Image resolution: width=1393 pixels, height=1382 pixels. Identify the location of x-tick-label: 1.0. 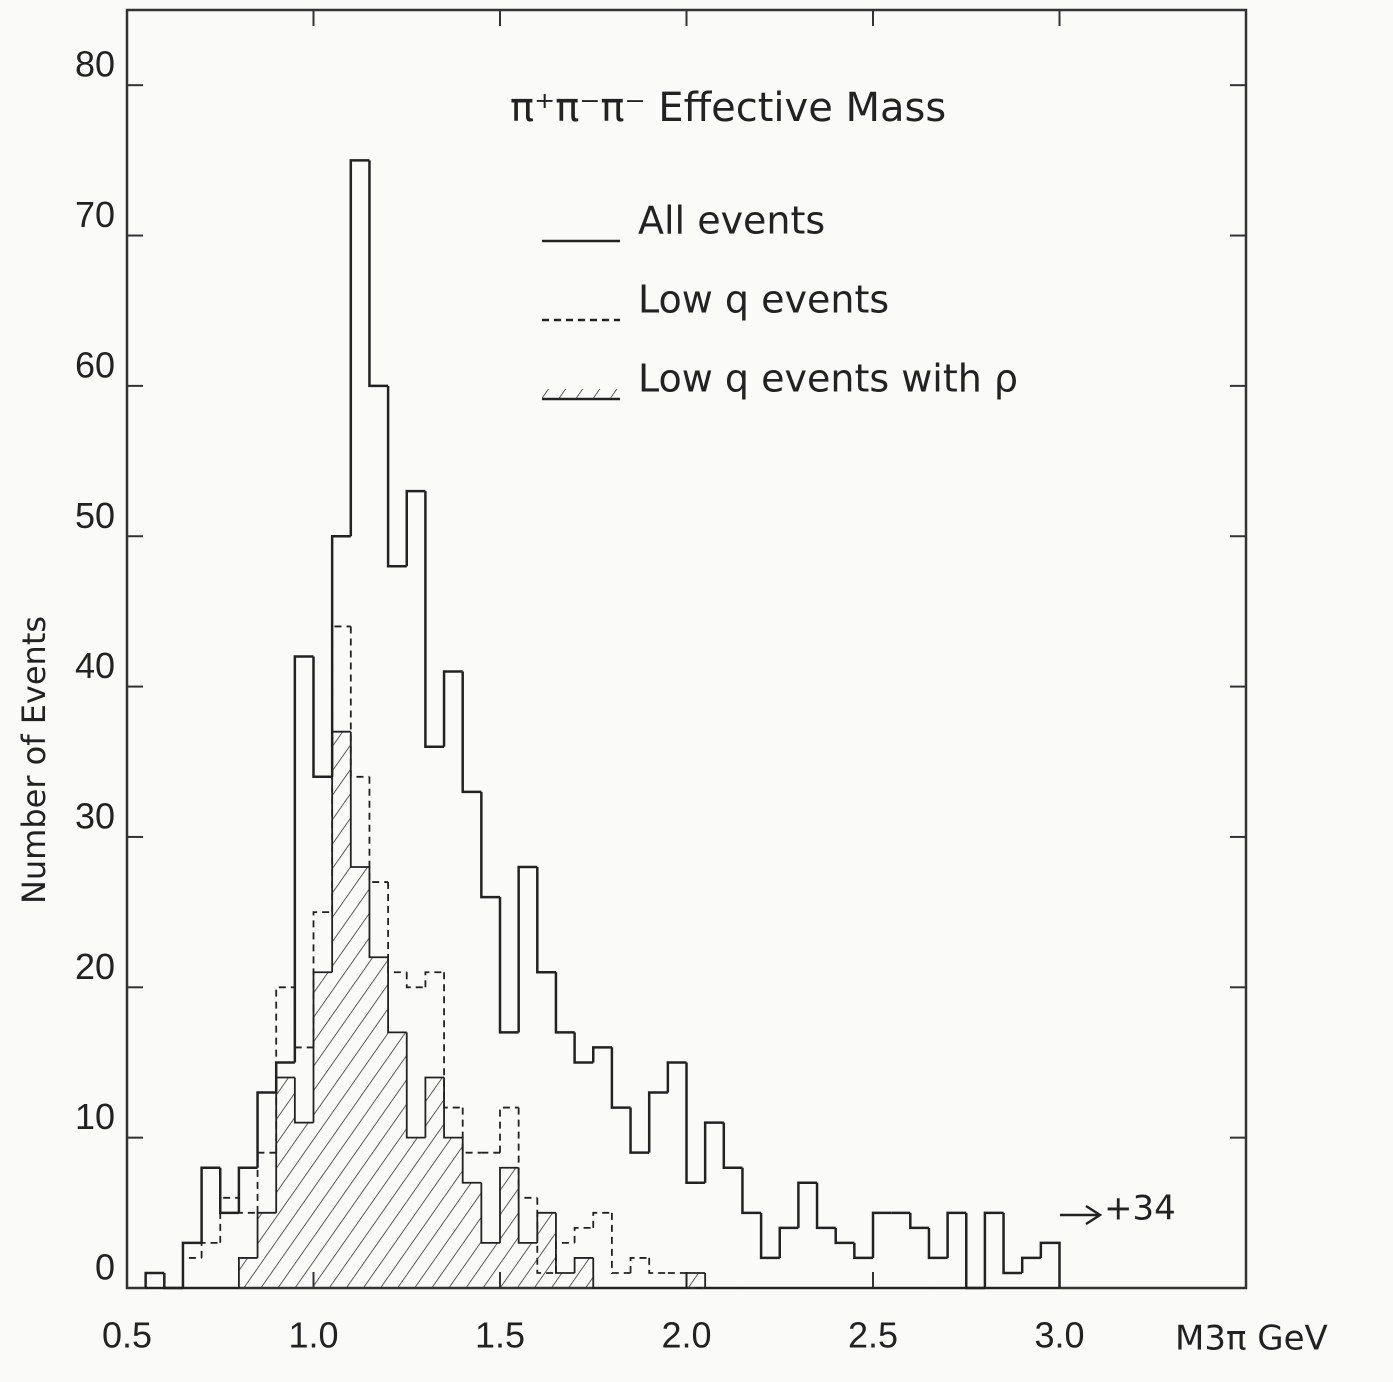
(313, 1335).